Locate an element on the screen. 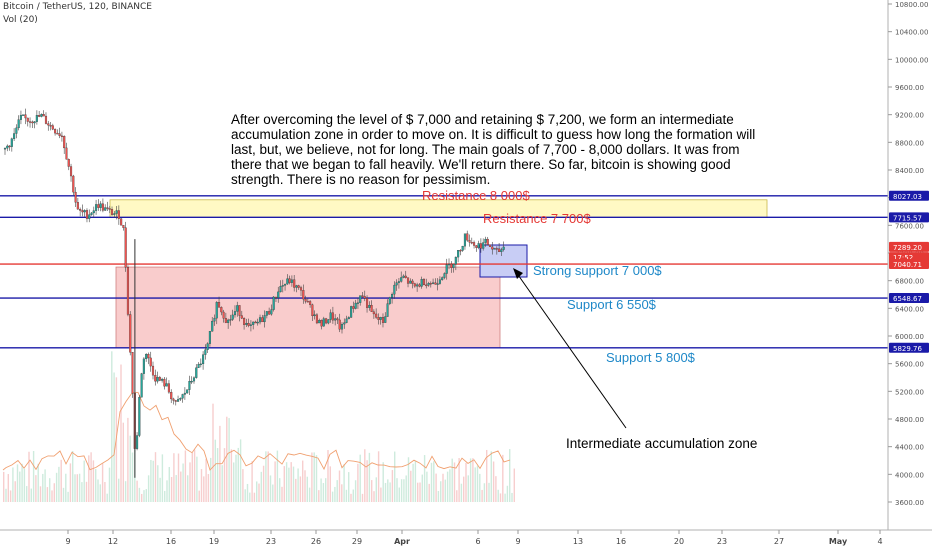  x-tick-label: 13 is located at coordinates (578, 541).